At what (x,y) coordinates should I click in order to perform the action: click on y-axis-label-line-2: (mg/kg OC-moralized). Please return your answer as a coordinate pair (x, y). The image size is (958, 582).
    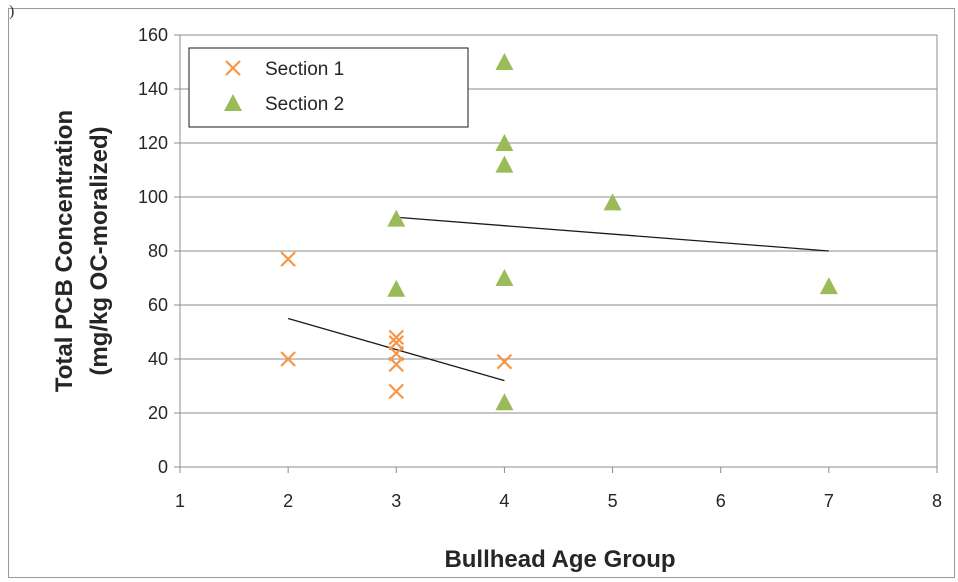
    Looking at the image, I should click on (99, 250).